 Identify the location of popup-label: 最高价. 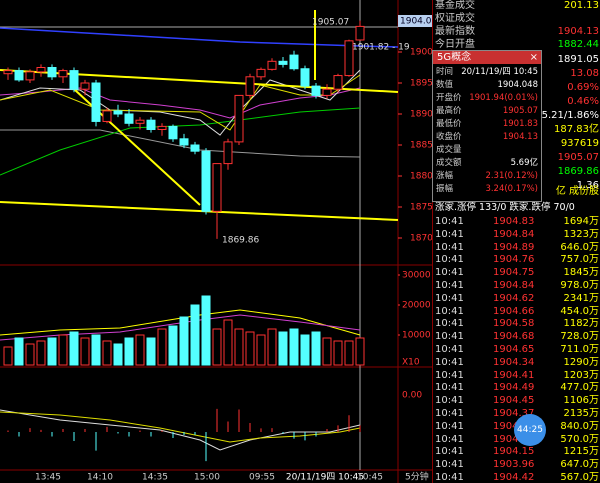
(449, 111).